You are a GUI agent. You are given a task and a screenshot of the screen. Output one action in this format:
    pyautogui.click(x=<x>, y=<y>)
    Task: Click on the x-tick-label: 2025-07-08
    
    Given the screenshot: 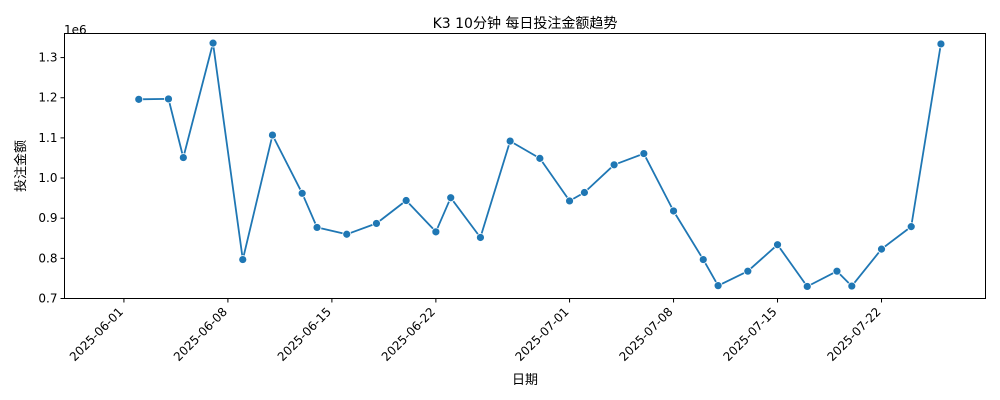 What is the action you would take?
    pyautogui.click(x=645, y=334)
    